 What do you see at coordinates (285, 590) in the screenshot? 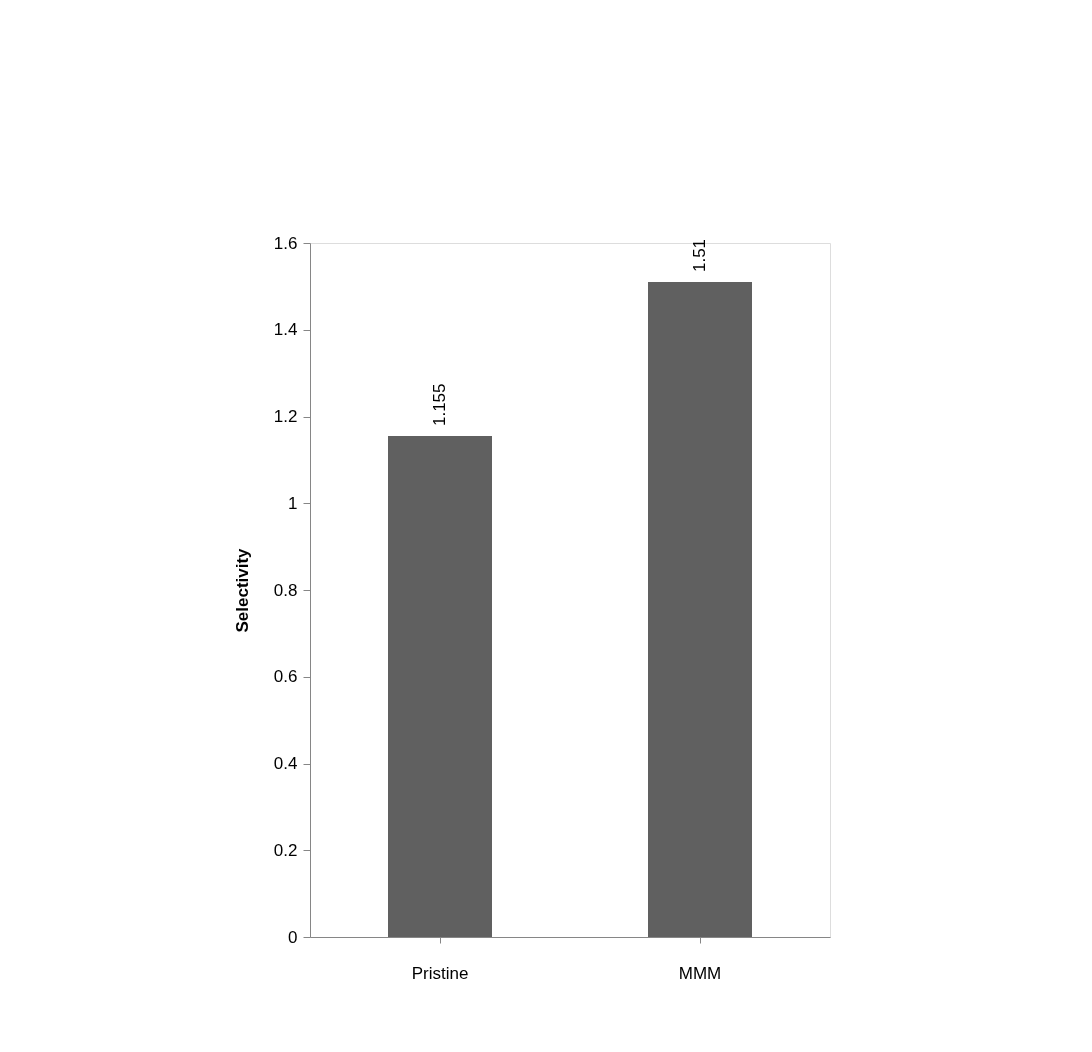
I see `y-tick-label: 0.8` at bounding box center [285, 590].